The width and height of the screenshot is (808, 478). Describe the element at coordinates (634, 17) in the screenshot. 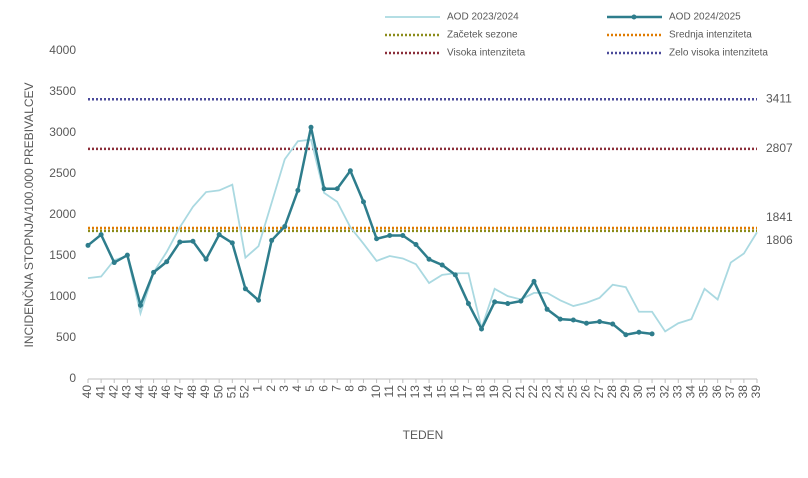

I see `legend-marker` at that location.